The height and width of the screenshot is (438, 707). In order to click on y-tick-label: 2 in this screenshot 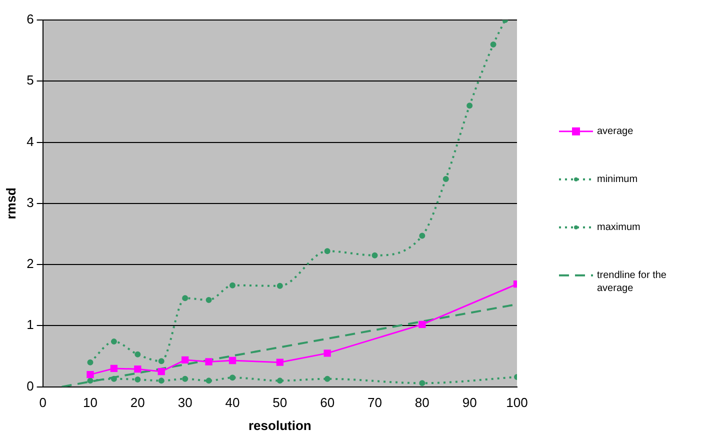, I will do `click(30, 264)`.